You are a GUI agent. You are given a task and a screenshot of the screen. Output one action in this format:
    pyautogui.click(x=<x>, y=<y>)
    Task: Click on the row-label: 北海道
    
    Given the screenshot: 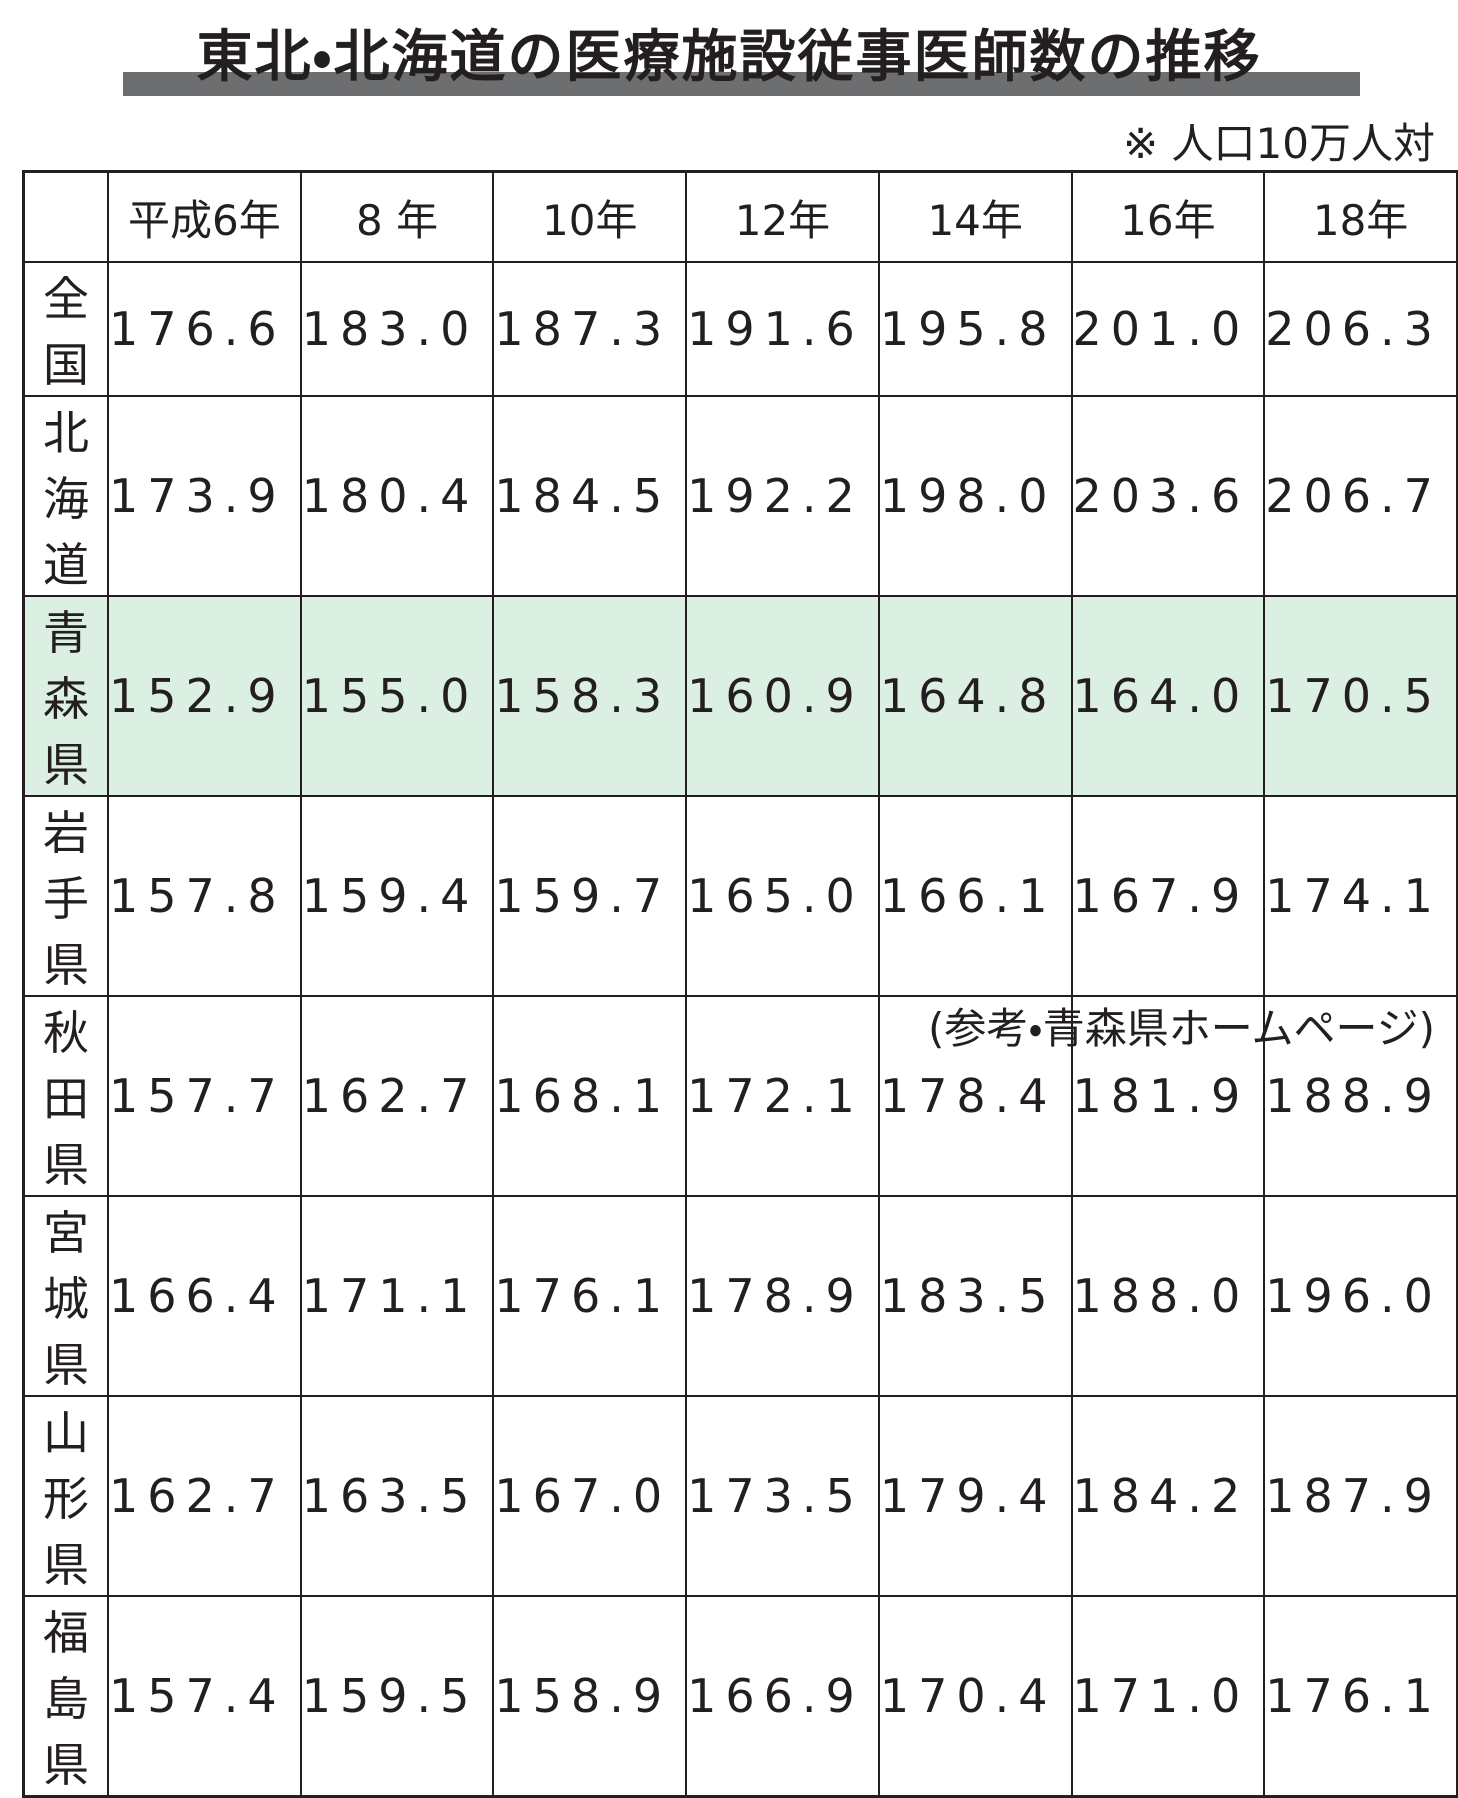 What is the action you would take?
    pyautogui.click(x=65, y=496)
    